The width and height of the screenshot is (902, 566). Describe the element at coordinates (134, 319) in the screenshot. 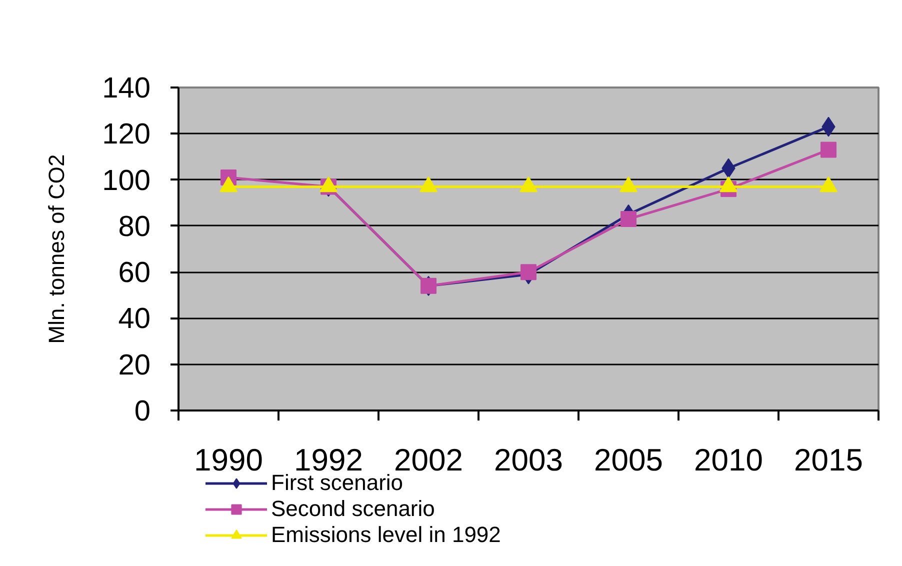

I see `y-tick-label: 40` at that location.